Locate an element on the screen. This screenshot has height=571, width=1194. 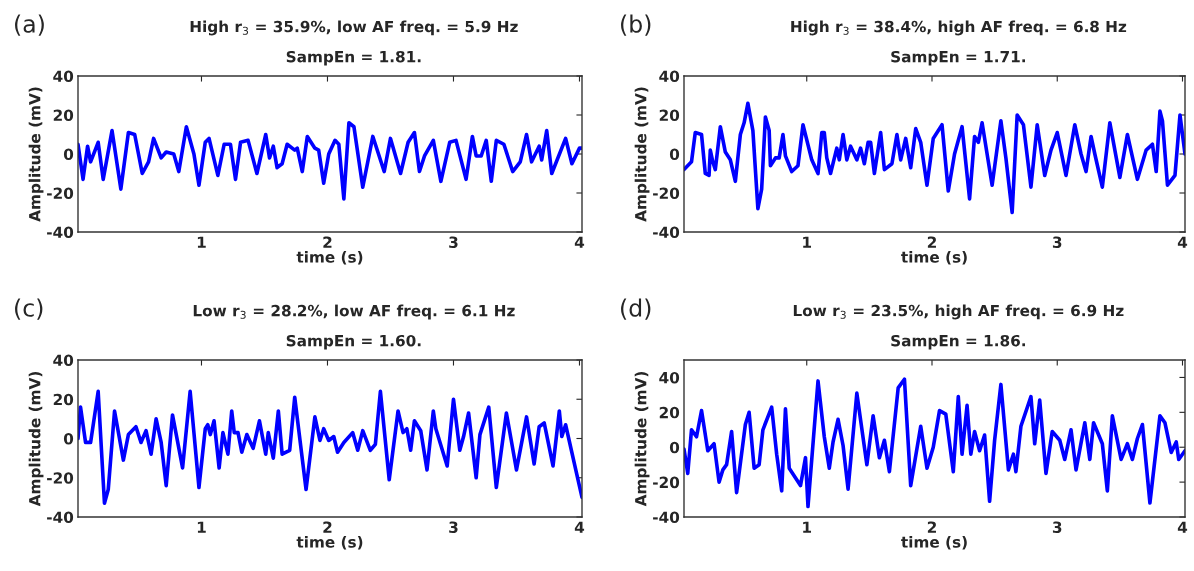
chart-title: High r$_{3}$ = 38.4%, high AF freq. = 6.8 Hz is located at coordinates (959, 28).